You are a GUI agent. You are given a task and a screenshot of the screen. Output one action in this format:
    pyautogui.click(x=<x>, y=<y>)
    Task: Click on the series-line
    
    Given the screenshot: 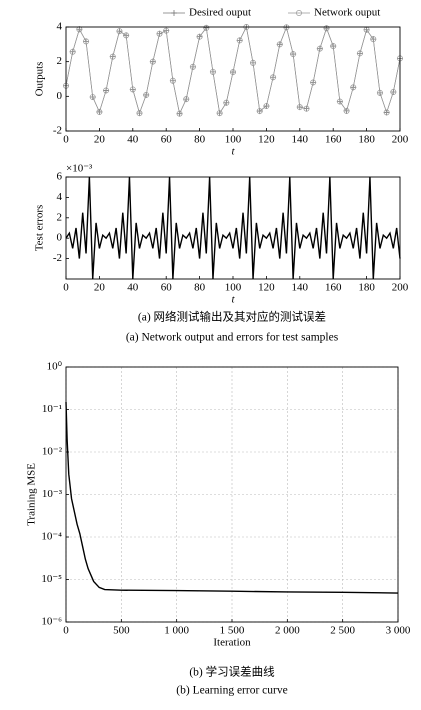 What is the action you would take?
    pyautogui.click(x=233, y=228)
    